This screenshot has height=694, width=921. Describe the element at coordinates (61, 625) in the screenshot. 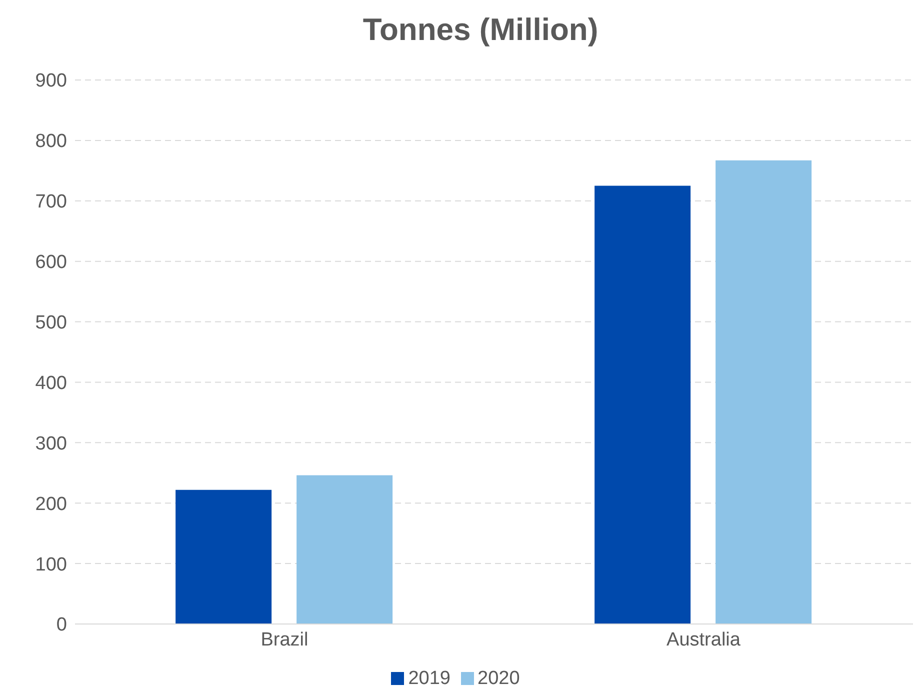

I see `y-tick-label: 0` at that location.